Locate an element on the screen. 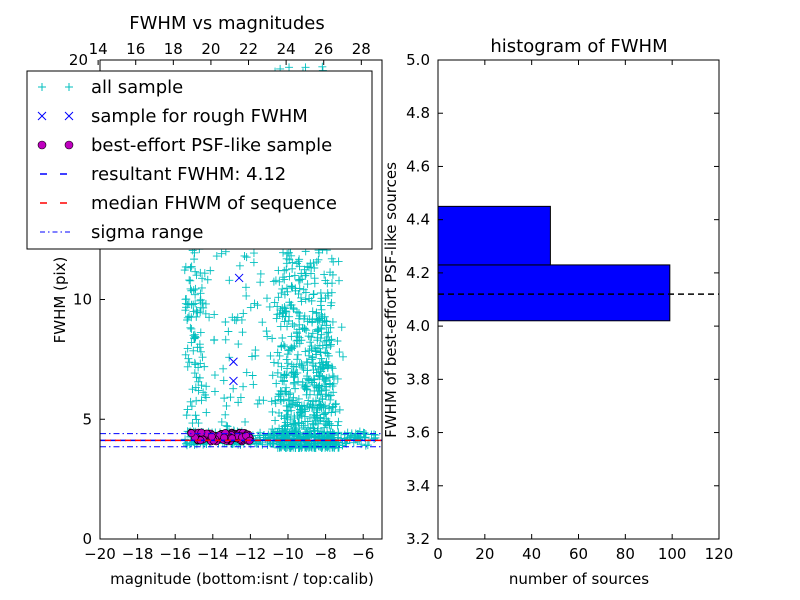 The image size is (800, 600). scatter-xtick-label: −16 is located at coordinates (175, 554).